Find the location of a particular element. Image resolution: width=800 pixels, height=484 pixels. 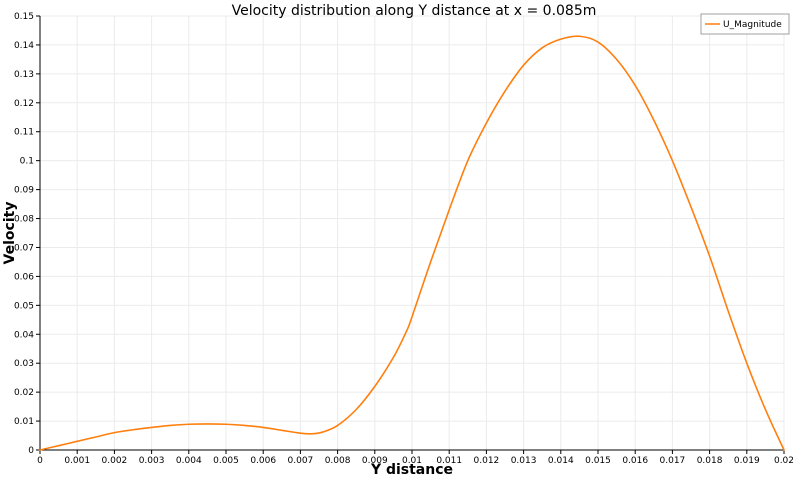

x-tick-label: 0.011 is located at coordinates (449, 461).